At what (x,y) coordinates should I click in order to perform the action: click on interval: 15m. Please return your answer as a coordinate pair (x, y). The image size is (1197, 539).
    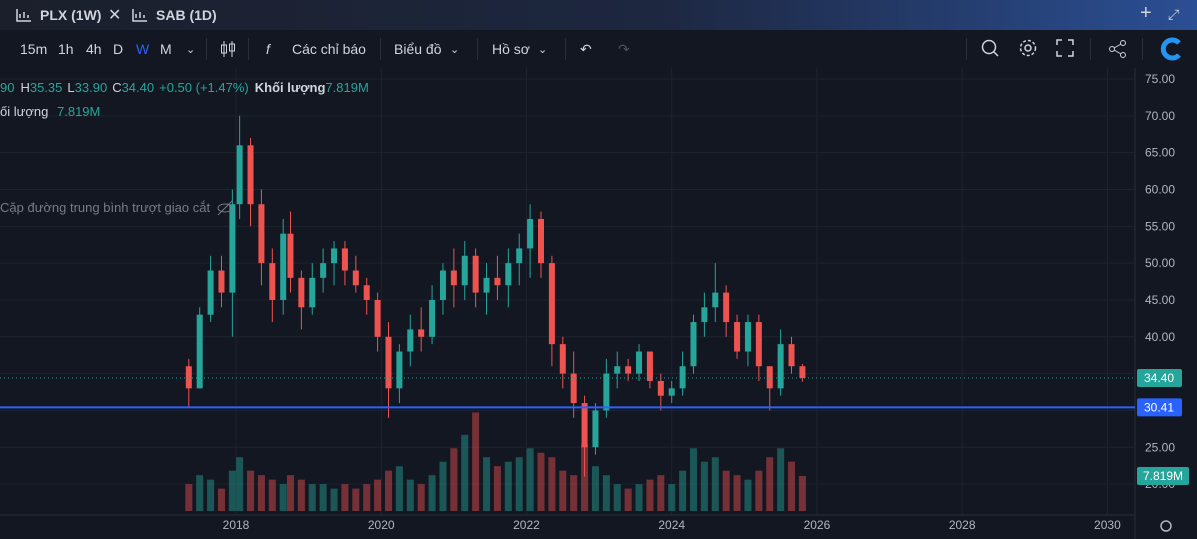
    Looking at the image, I should click on (34, 49).